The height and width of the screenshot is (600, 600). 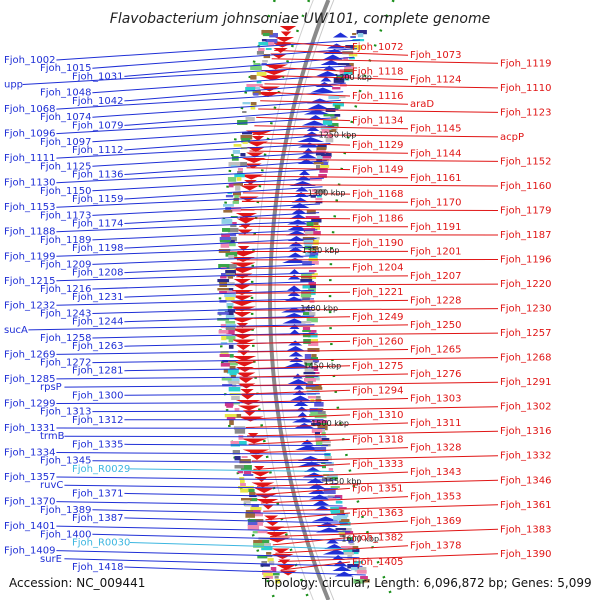 I want to click on right-gene-label: Fjoh_1294, so click(x=377, y=390).